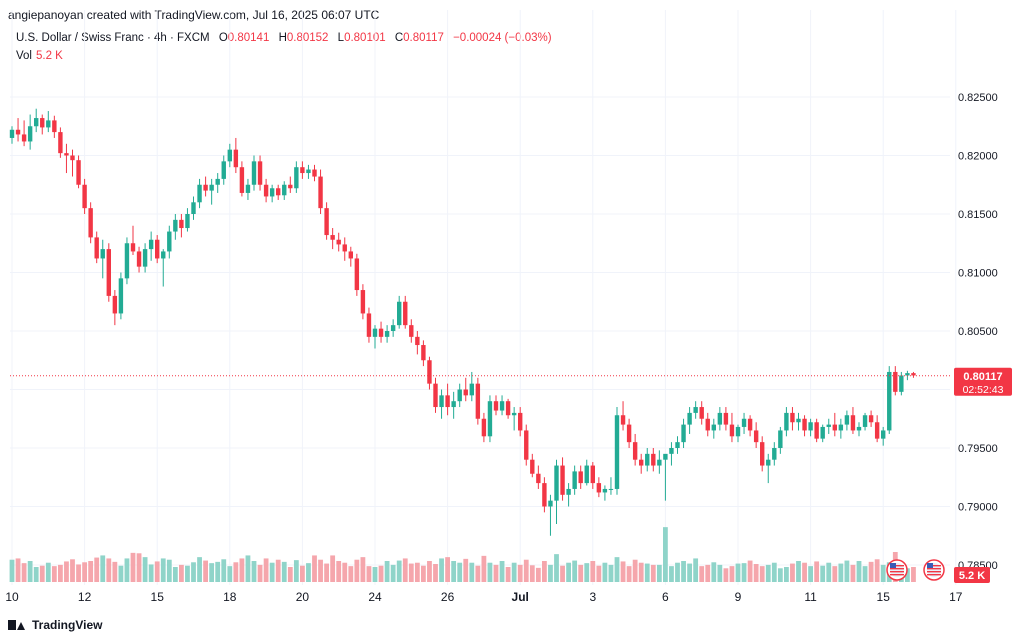  Describe the element at coordinates (810, 597) in the screenshot. I see `time-tick-label: 11` at that location.